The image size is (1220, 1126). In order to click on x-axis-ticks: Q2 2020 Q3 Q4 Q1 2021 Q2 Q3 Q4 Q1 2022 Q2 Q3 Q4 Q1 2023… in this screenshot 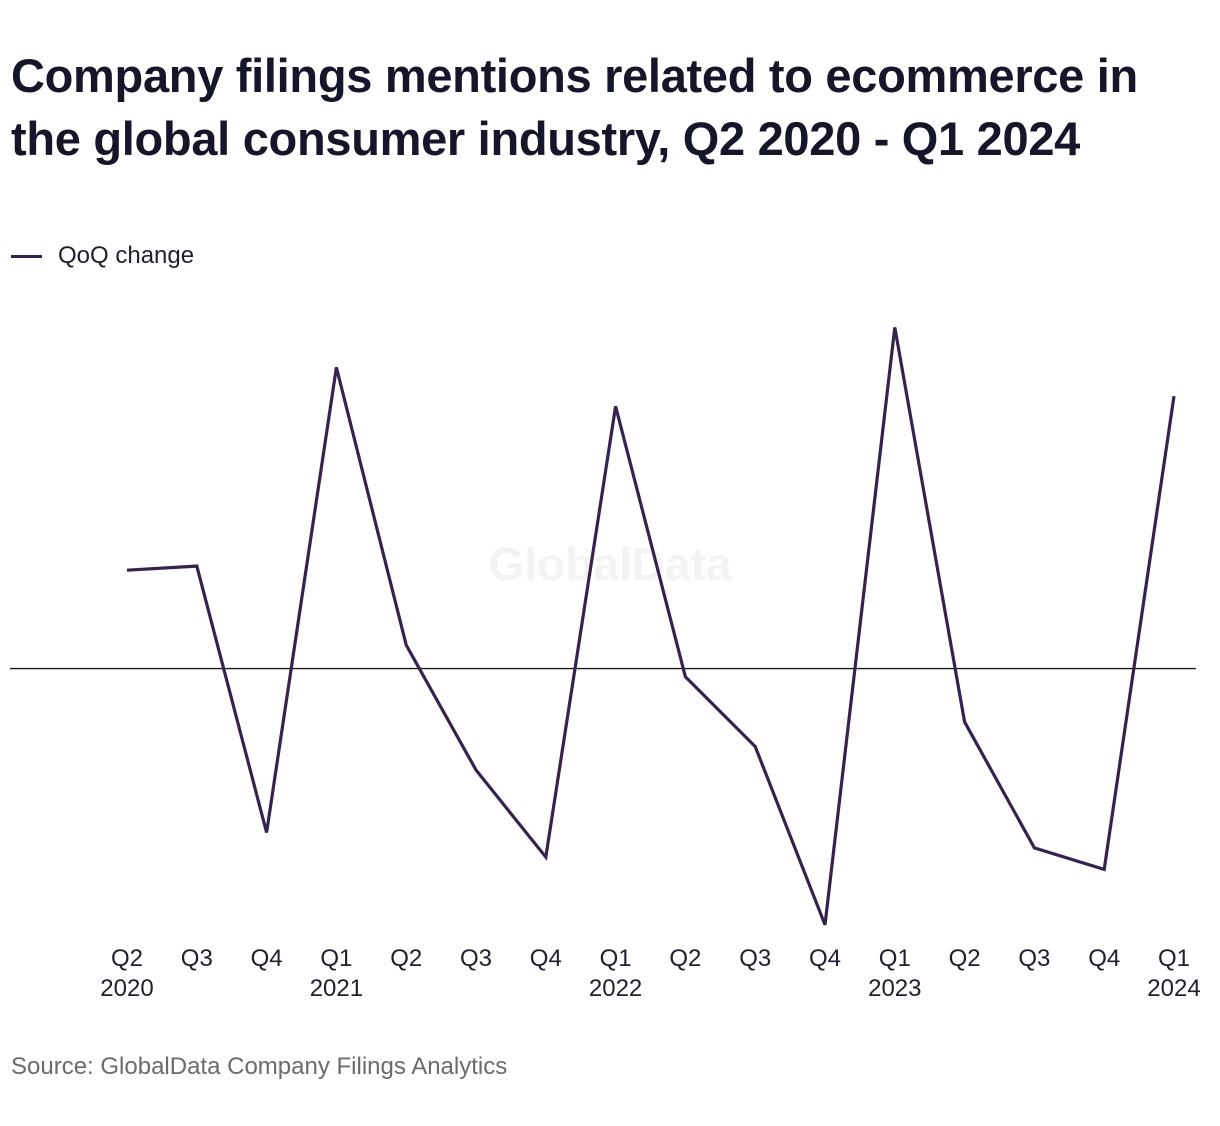, I will do `click(650, 973)`.